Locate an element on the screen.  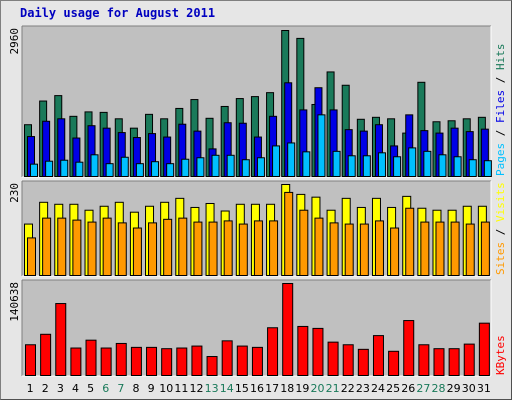
legend-kbytes: KBytes is located at coordinates (500, 355).